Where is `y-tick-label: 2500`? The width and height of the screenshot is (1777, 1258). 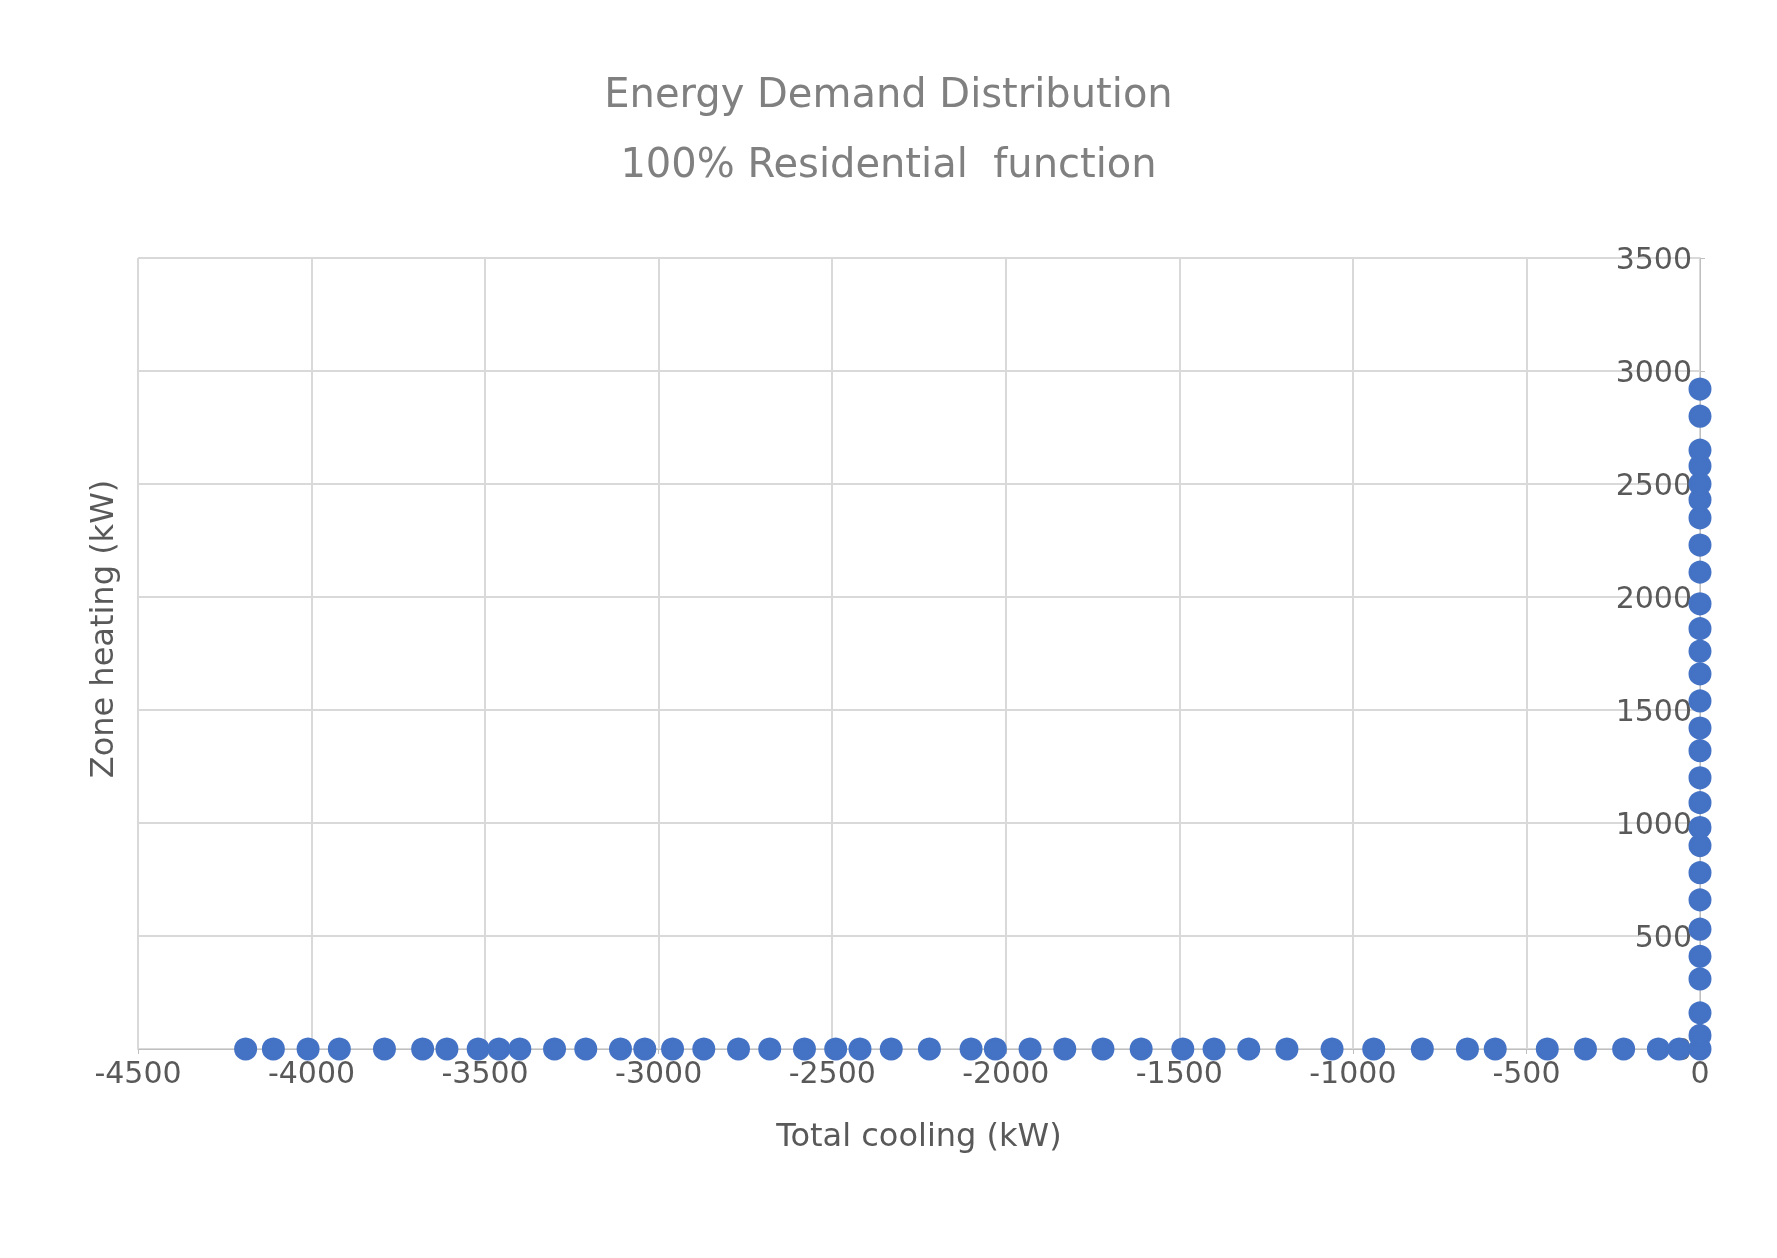
y-tick-label: 2500 is located at coordinates (1653, 484).